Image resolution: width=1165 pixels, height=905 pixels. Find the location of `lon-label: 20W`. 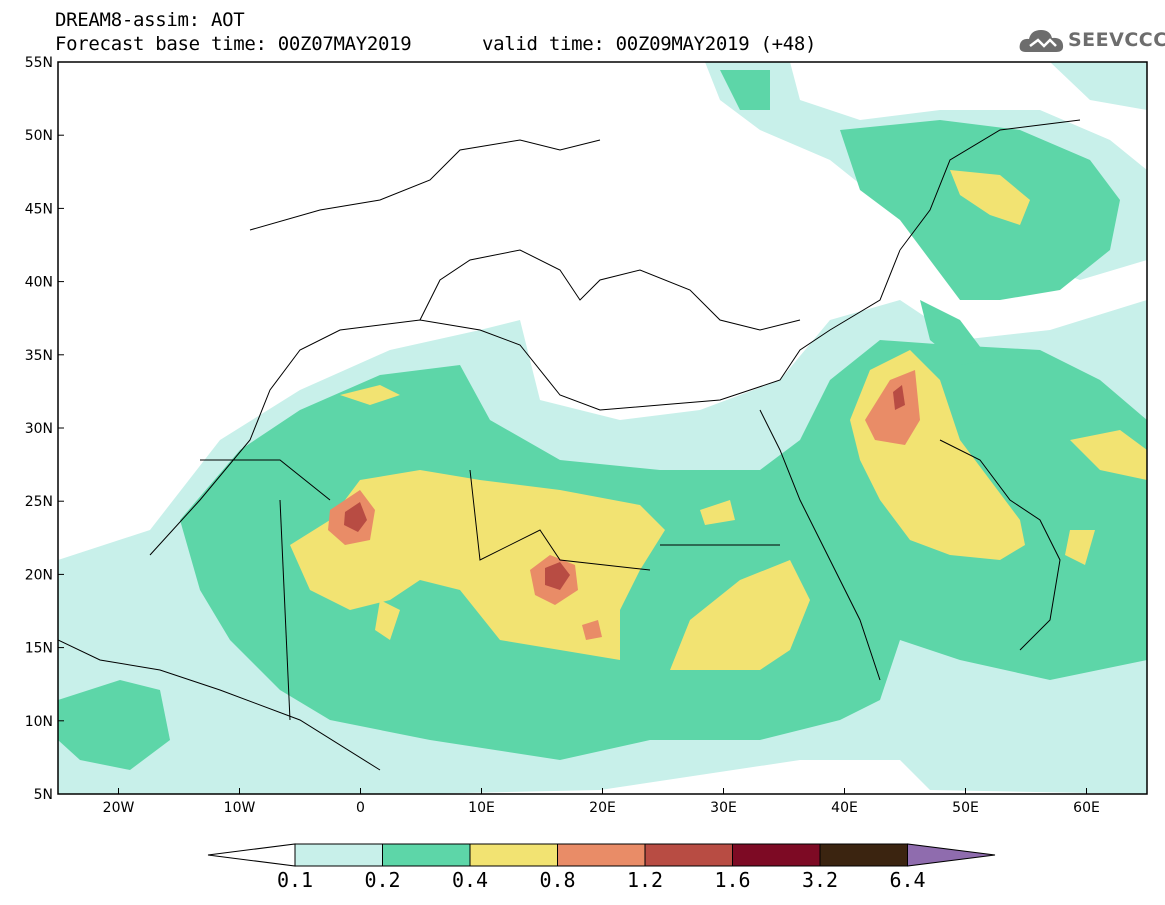

lon-label: 20W is located at coordinates (119, 808).